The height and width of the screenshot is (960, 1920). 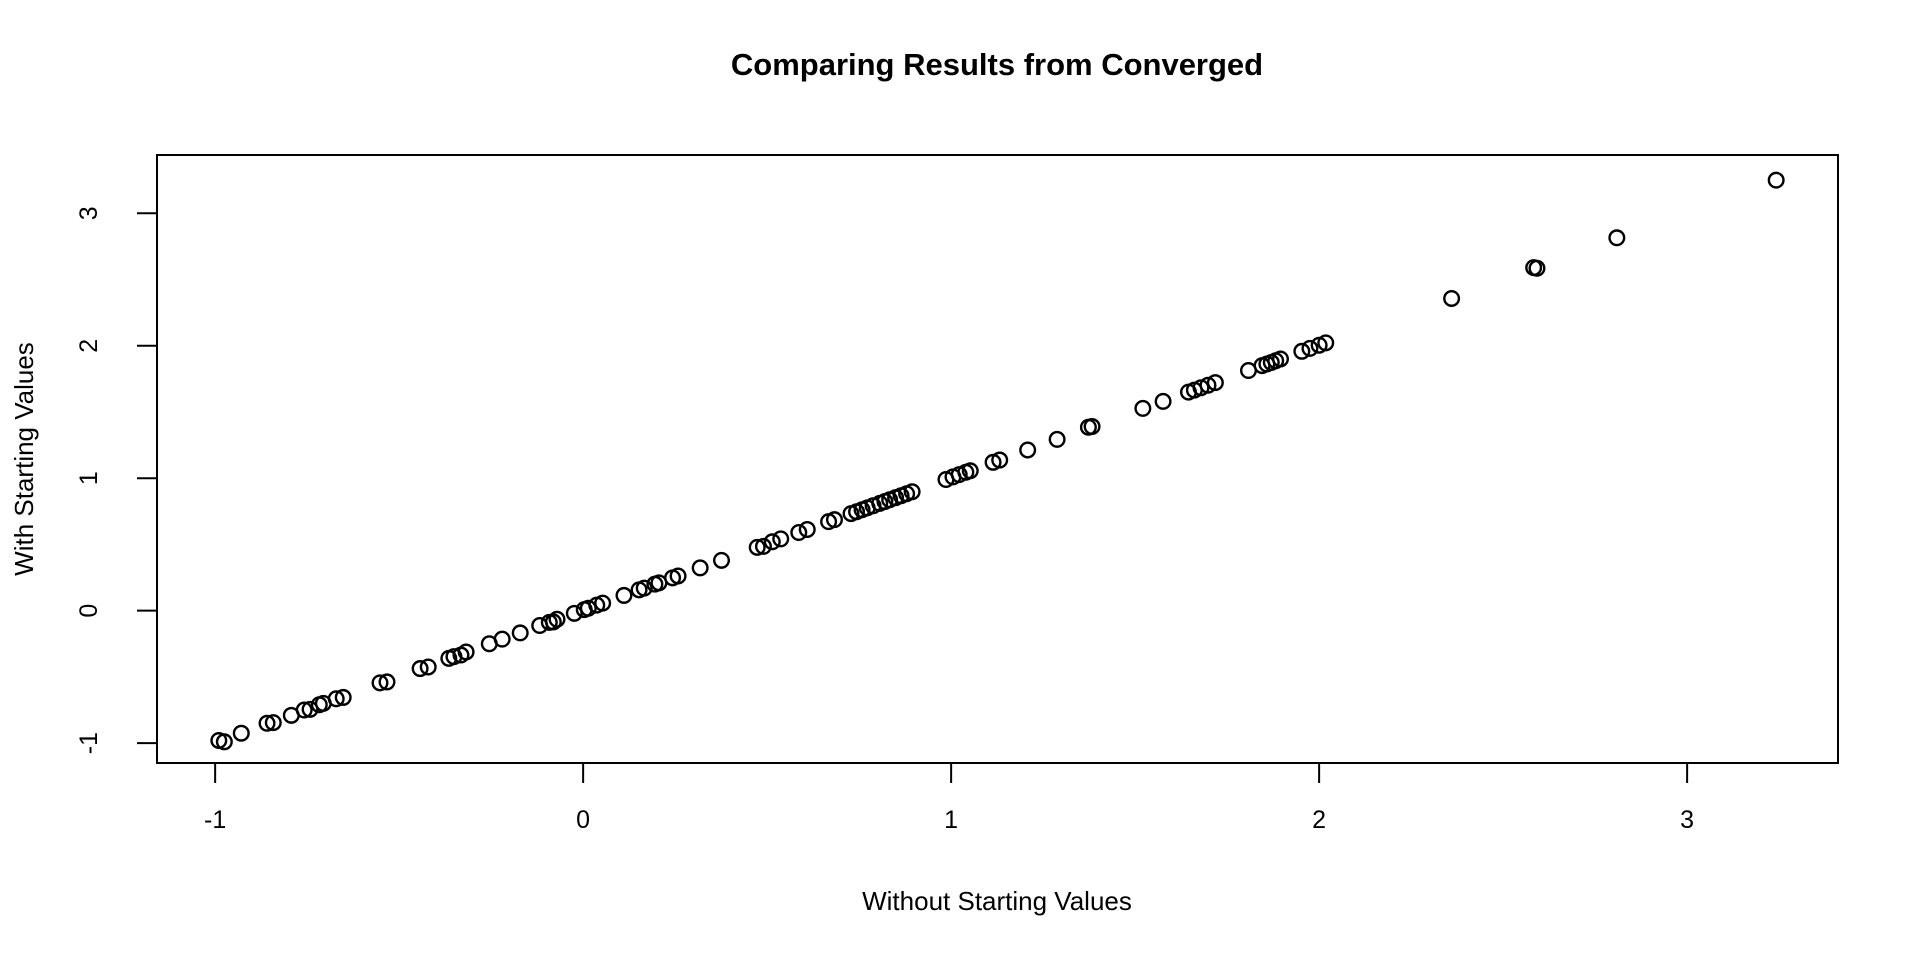 I want to click on x-tick-label: 1, so click(x=951, y=820).